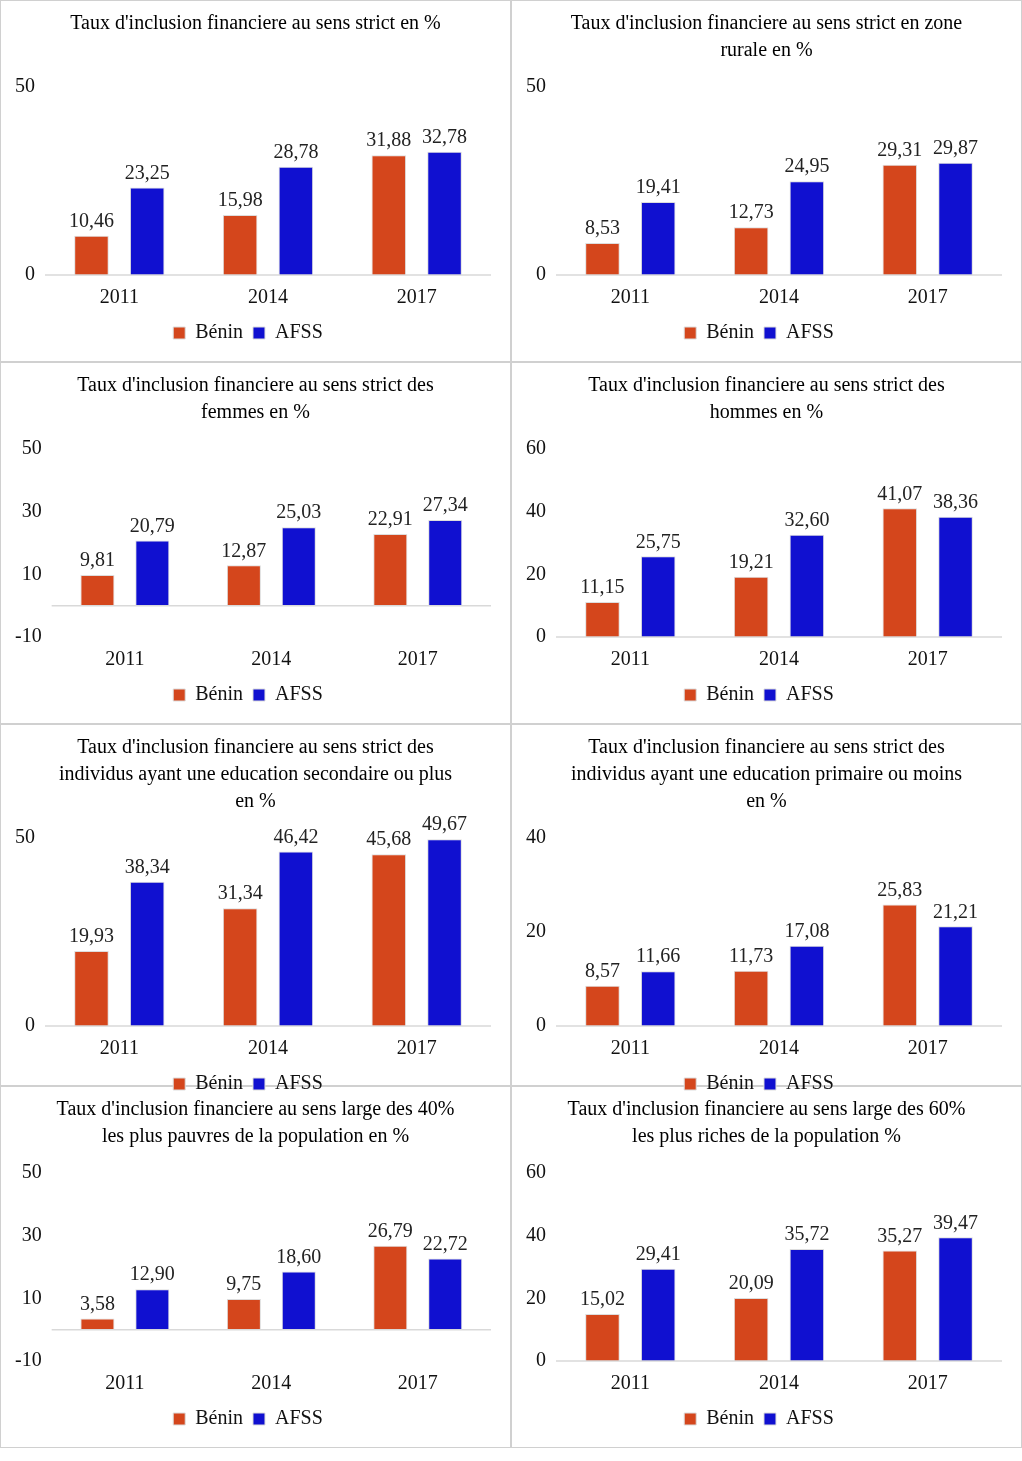  What do you see at coordinates (658, 1253) in the screenshot?
I see `data-label: 29,41` at bounding box center [658, 1253].